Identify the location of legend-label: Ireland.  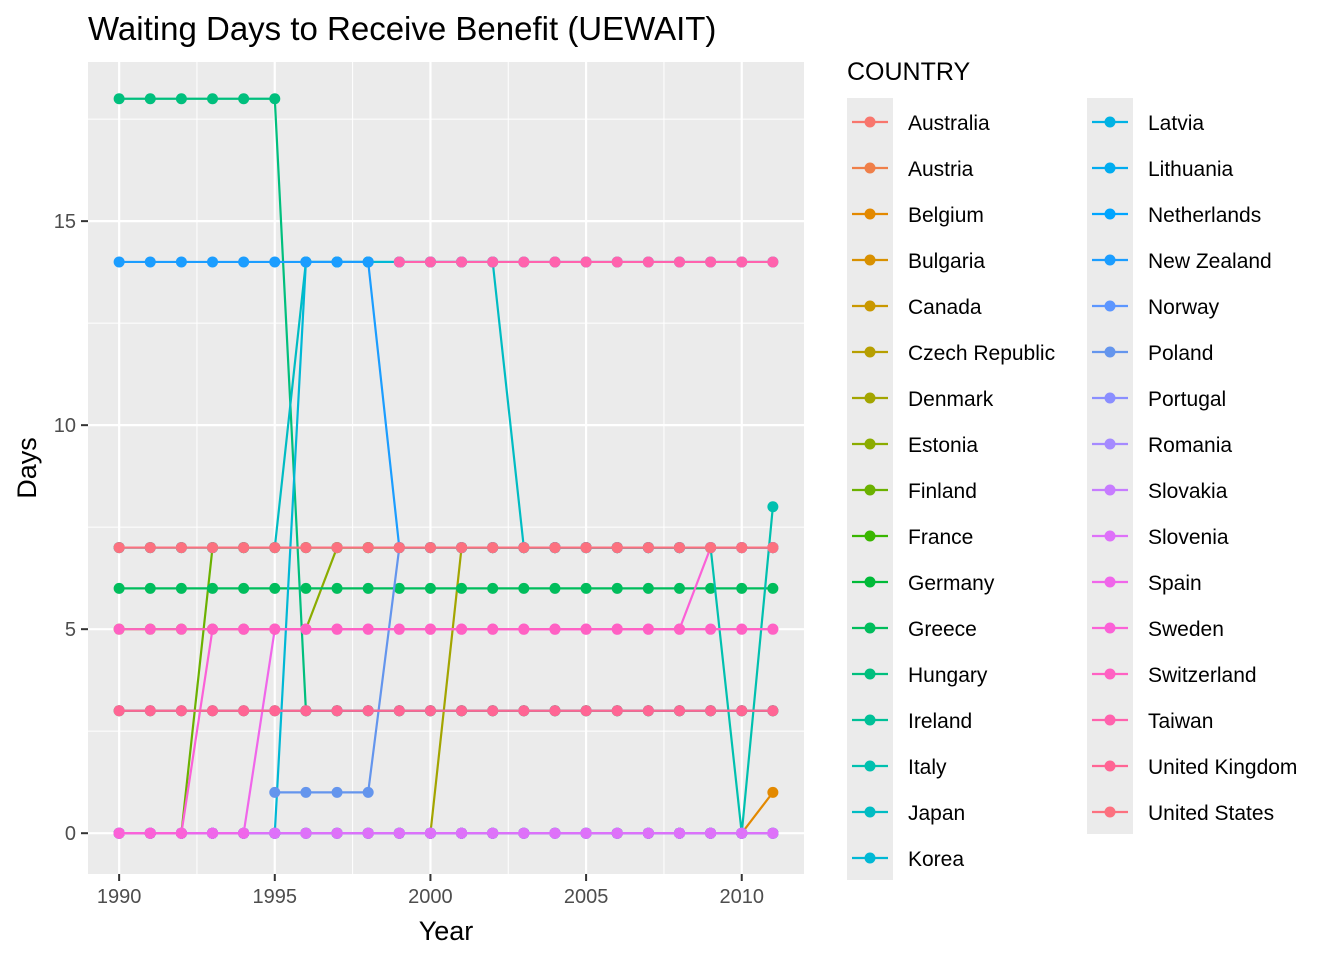
(940, 721).